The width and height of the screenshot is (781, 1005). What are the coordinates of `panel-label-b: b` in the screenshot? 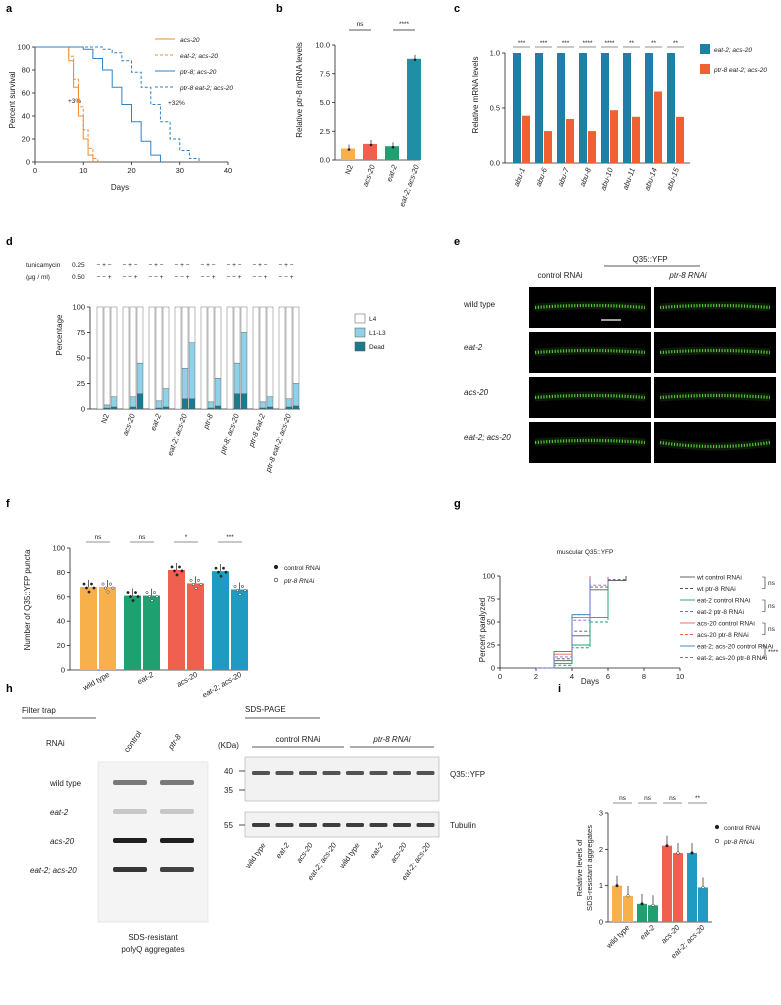 It's located at (279, 9).